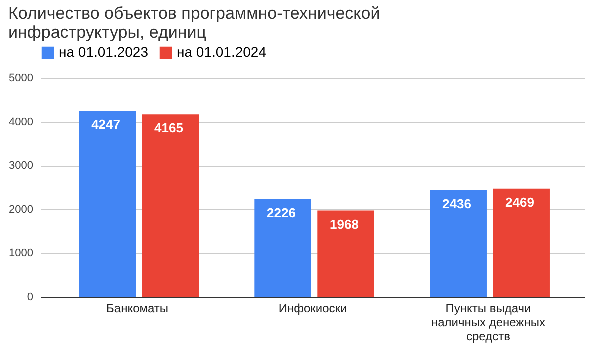 The height and width of the screenshot is (347, 600). What do you see at coordinates (520, 202) in the screenshot?
I see `data-label: 2469` at bounding box center [520, 202].